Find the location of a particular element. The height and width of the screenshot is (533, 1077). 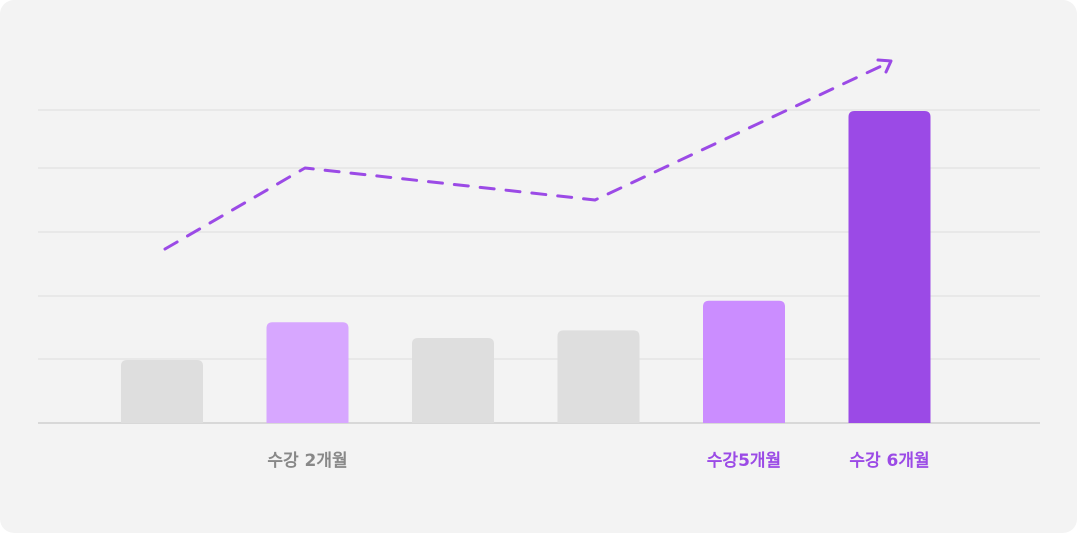

x-tick-label: 수강5개월 is located at coordinates (744, 461).